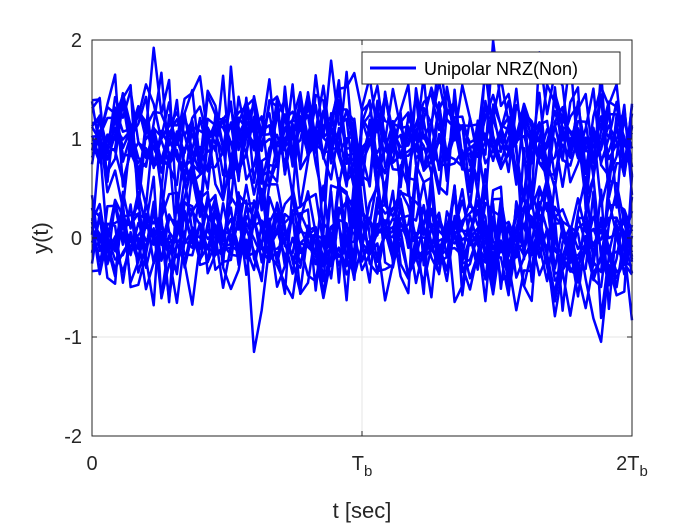 Image resolution: width=700 pixels, height=525 pixels. Describe the element at coordinates (362, 466) in the screenshot. I see `x-tick-label: Tb` at that location.